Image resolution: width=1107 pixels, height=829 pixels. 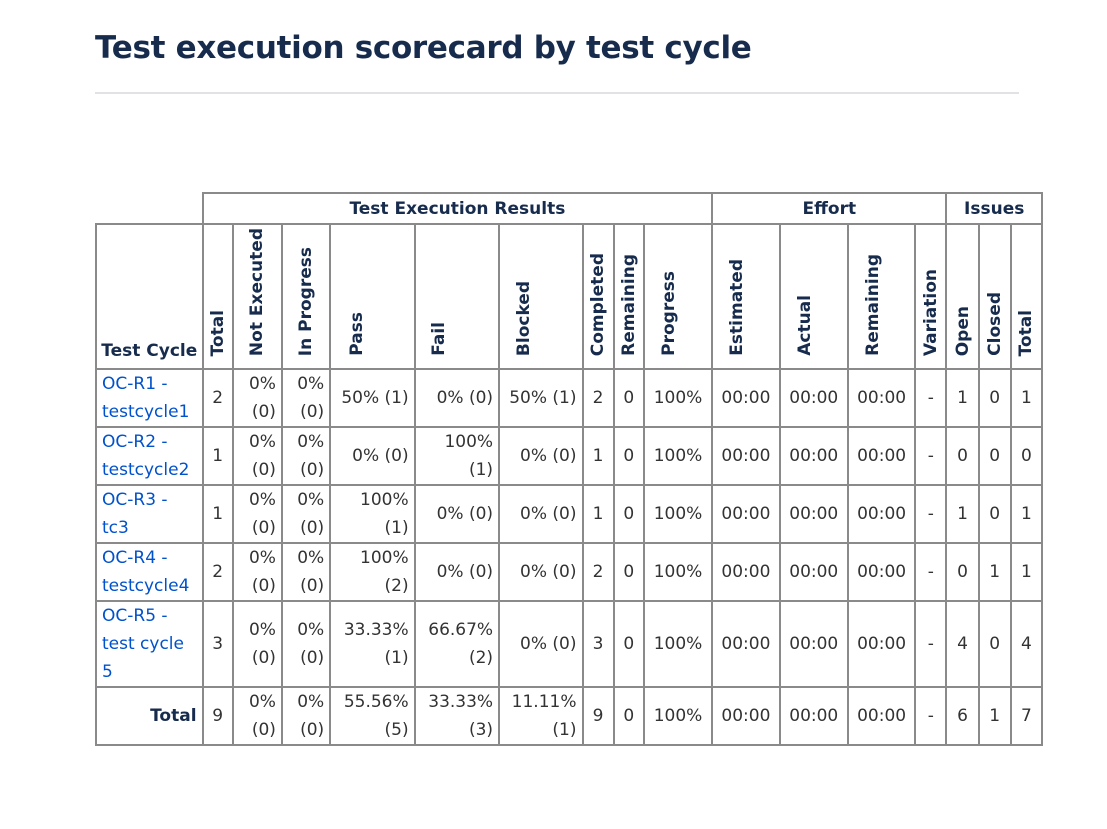 What do you see at coordinates (962, 716) in the screenshot?
I see `total-open: 6` at bounding box center [962, 716].